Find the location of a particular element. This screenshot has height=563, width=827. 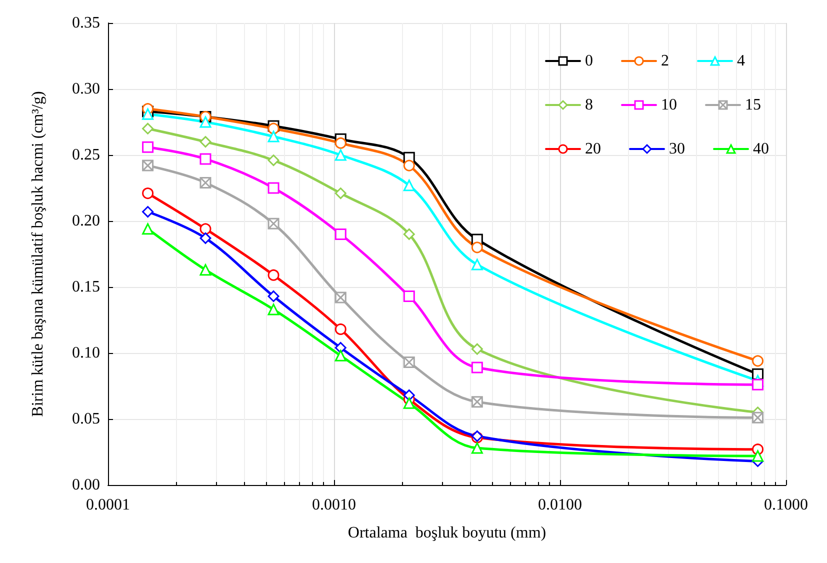

x-tick-label: 0.0010 is located at coordinates (334, 505).